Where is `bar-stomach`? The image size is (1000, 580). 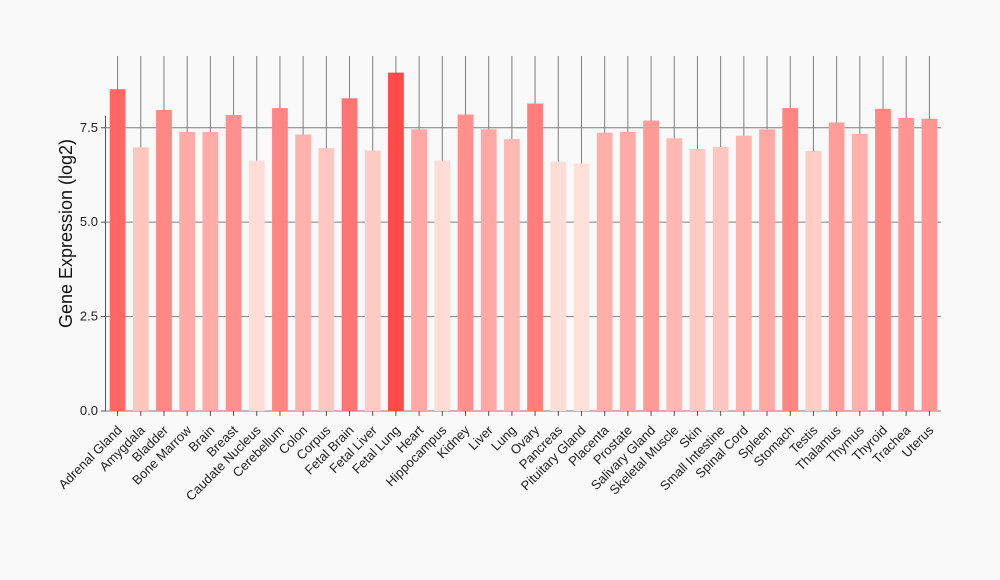 bar-stomach is located at coordinates (790, 260).